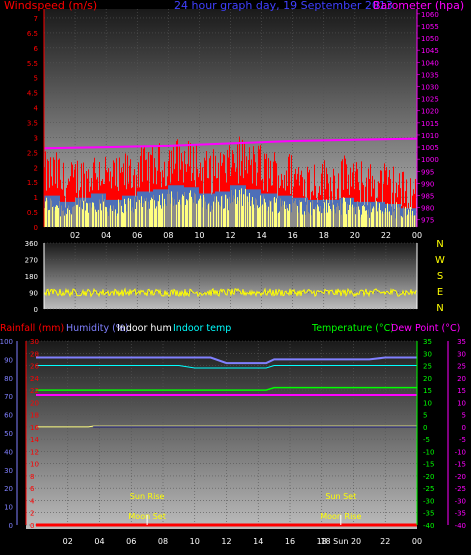  I want to click on dewpoint-tick-label: -15, so click(460, 465).